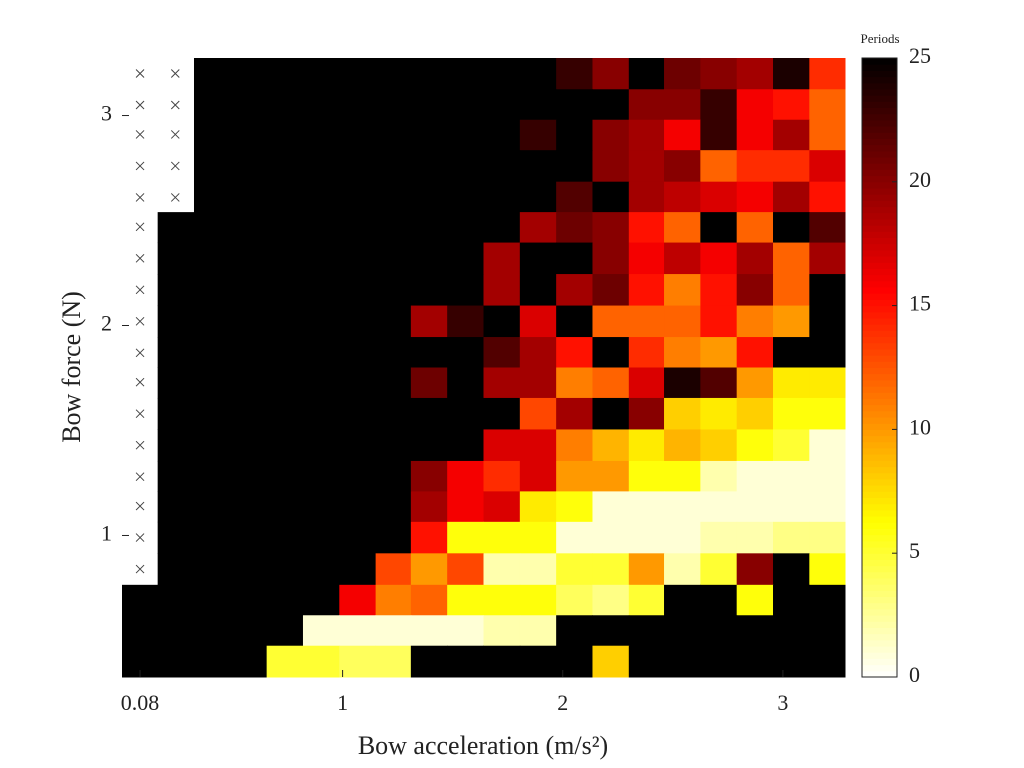 This screenshot has height=768, width=1024. I want to click on x-axis-label: Bow acceleration (m/s²), so click(483, 745).